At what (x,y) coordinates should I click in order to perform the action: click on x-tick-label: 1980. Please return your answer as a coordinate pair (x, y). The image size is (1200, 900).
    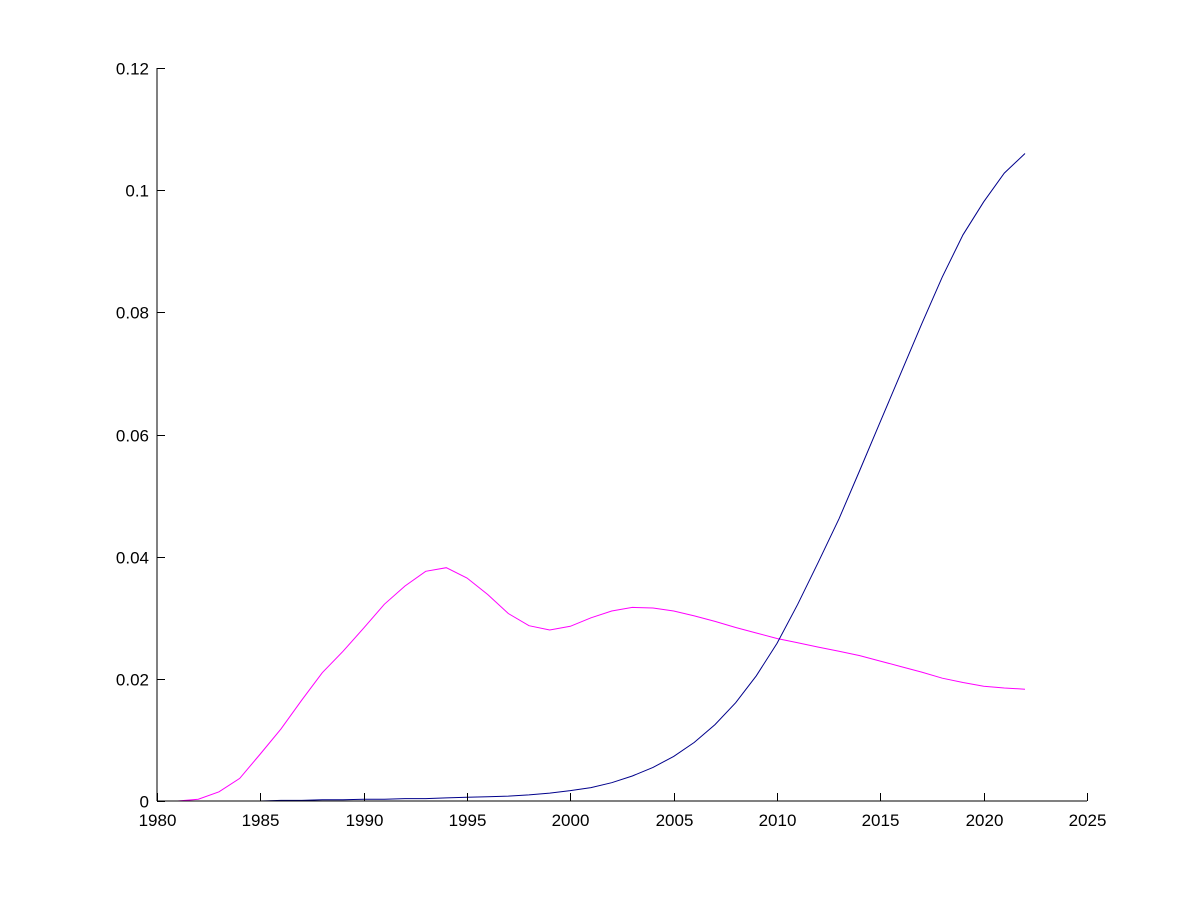
    Looking at the image, I should click on (158, 820).